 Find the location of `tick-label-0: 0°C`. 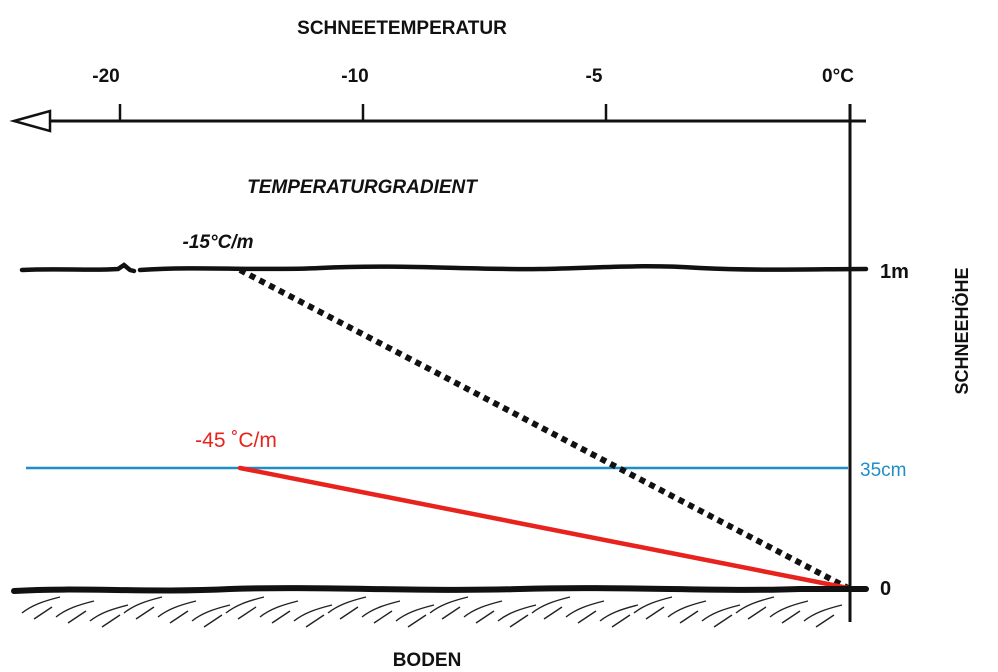

tick-label-0: 0°C is located at coordinates (838, 76).